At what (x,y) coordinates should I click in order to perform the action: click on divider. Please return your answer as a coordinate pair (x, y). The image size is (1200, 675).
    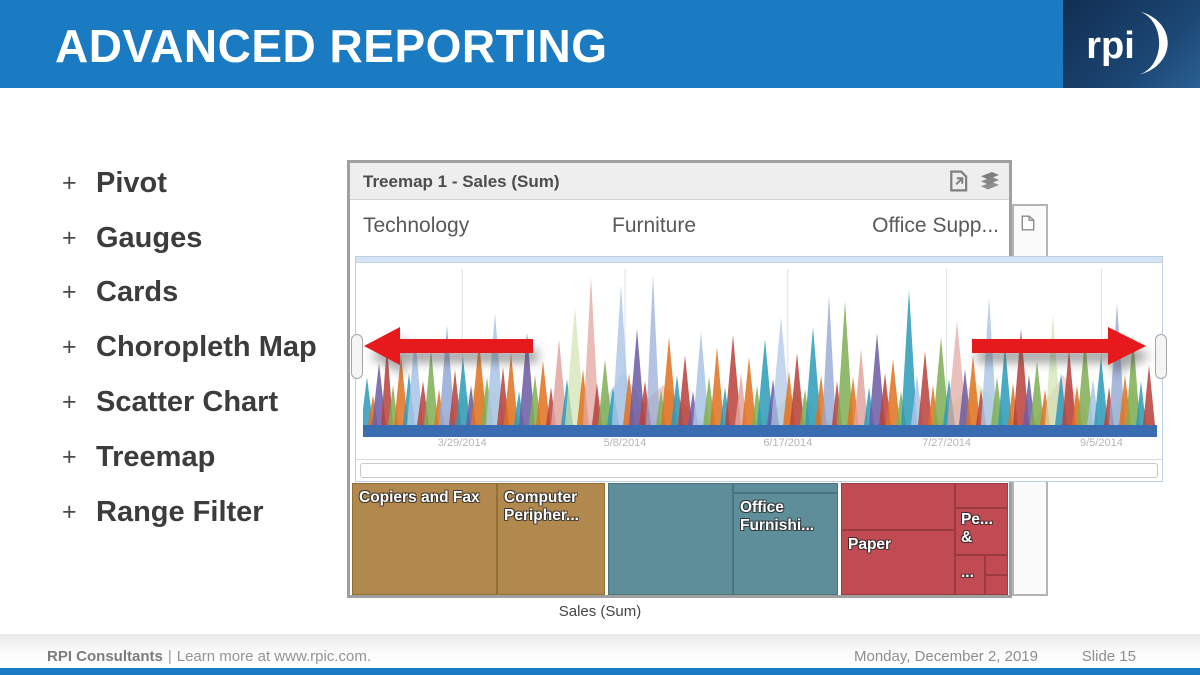
    Looking at the image, I should click on (759, 459).